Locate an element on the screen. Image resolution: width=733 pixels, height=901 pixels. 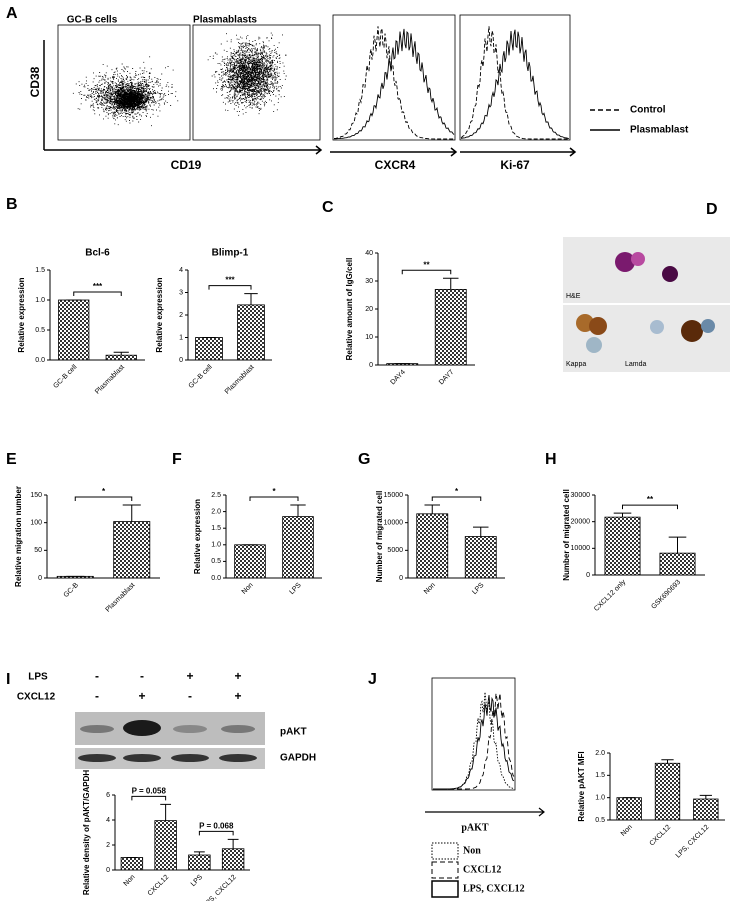
x-tick-label: GC-B cell is located at coordinates (65, 376).